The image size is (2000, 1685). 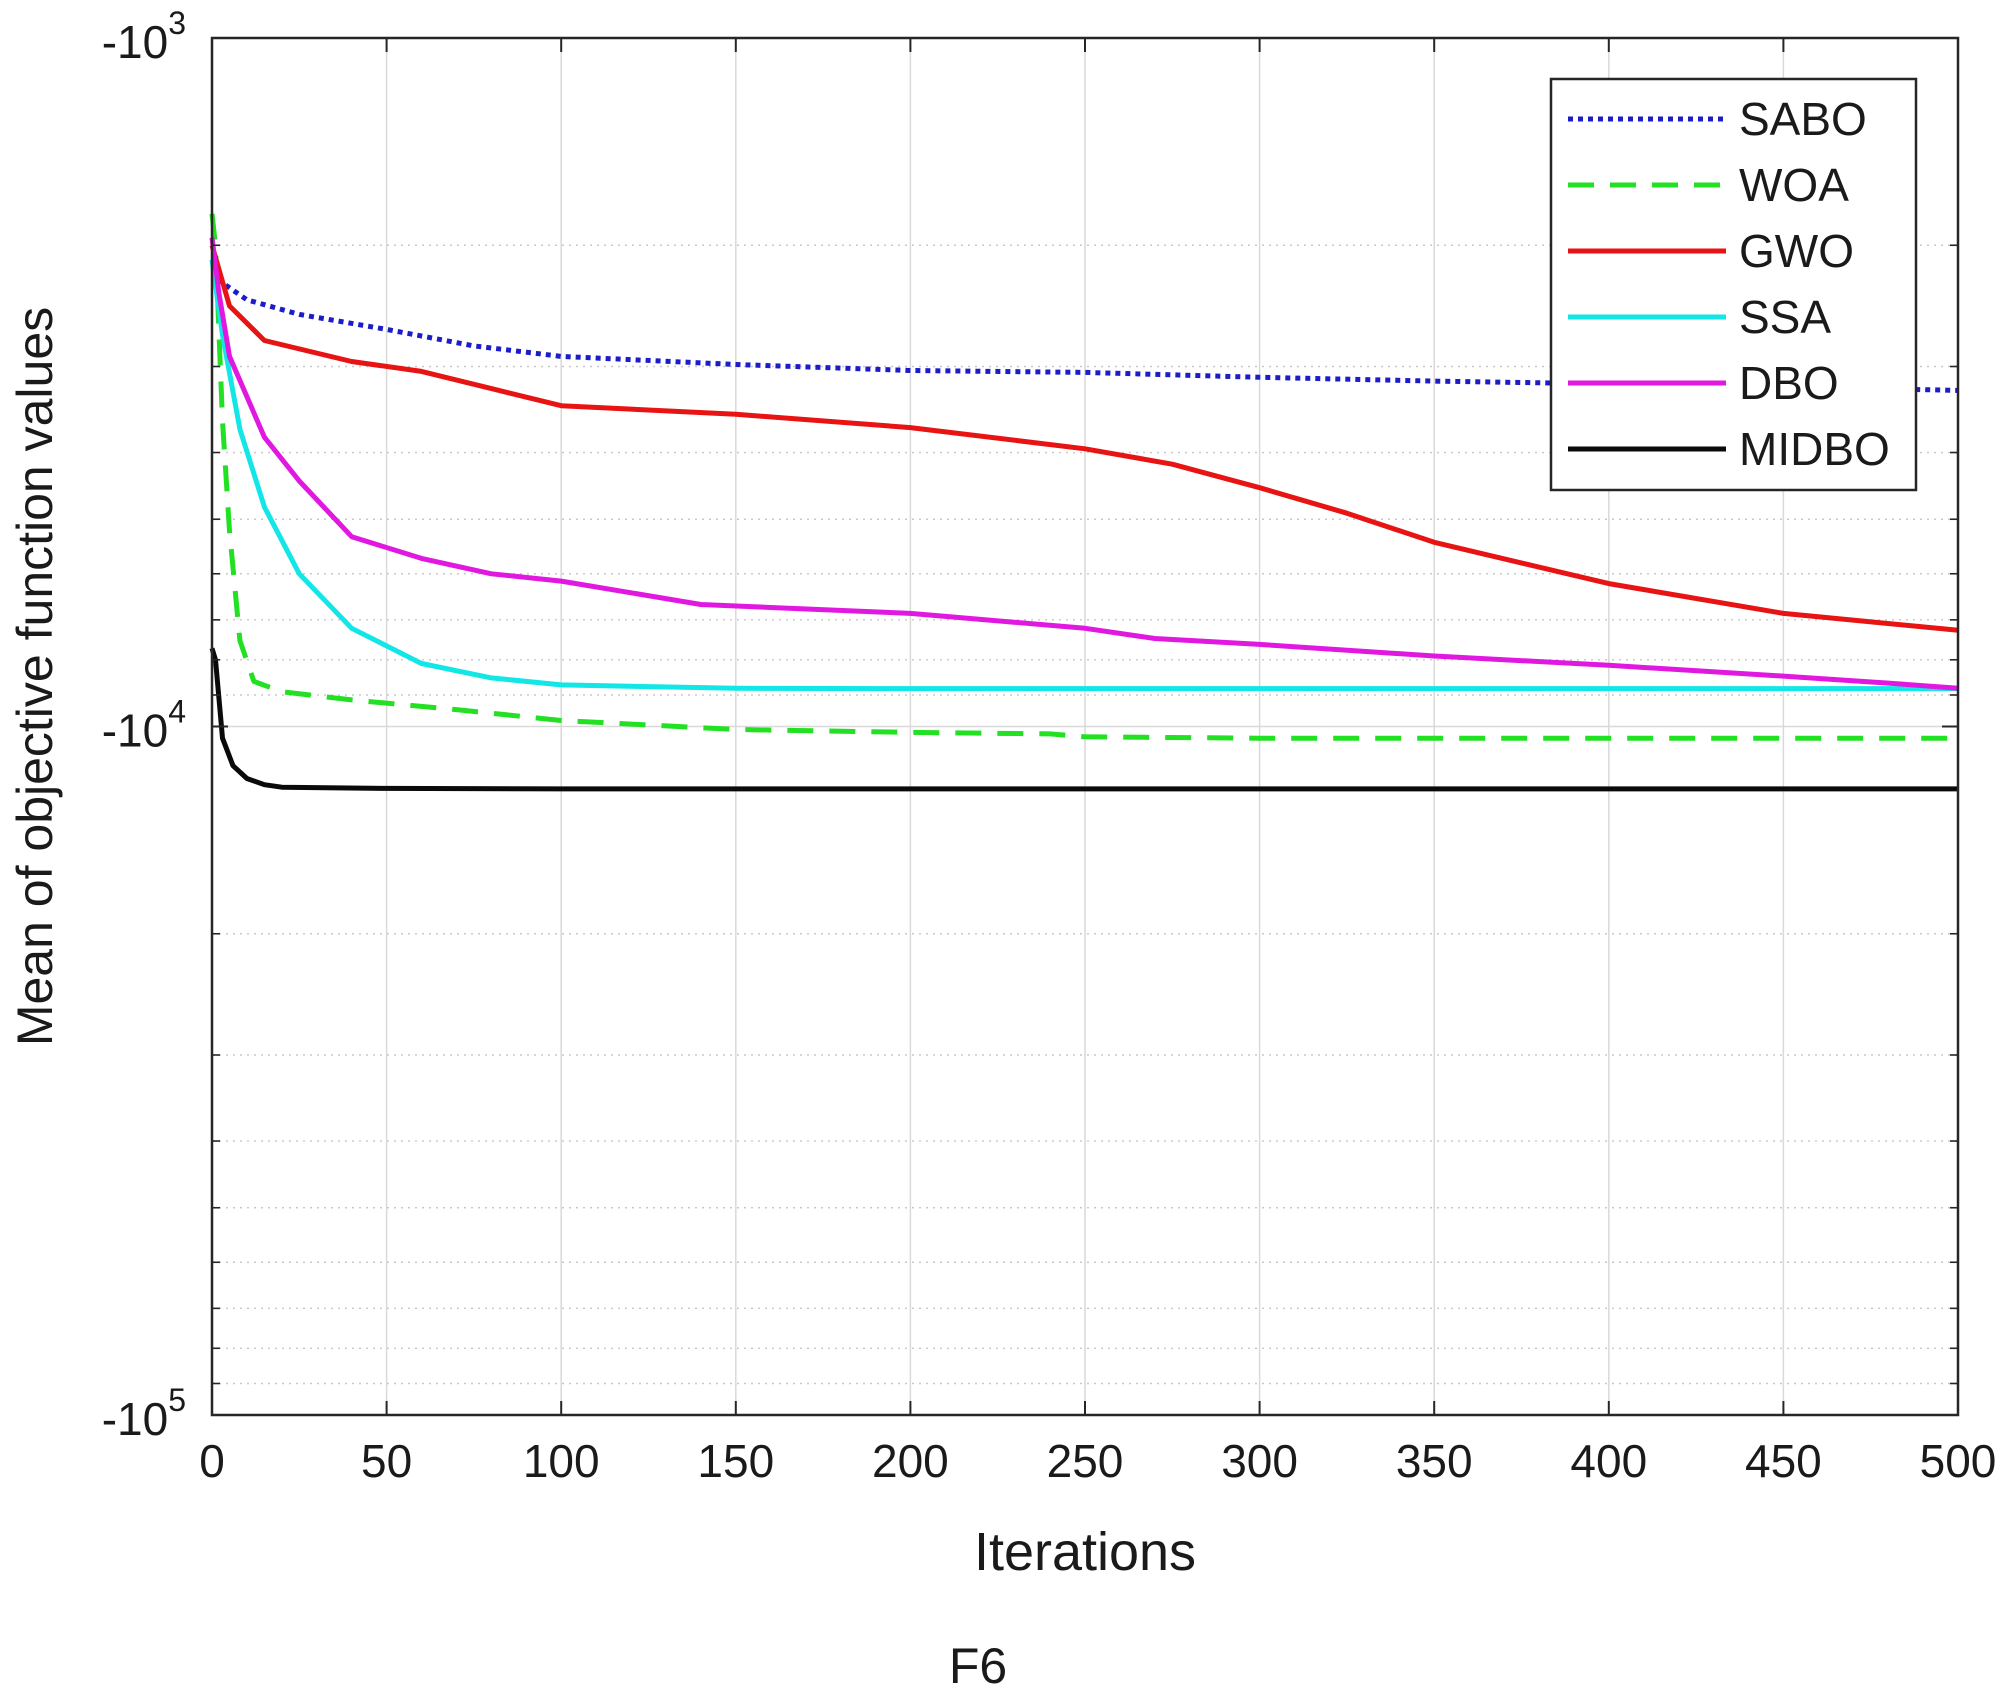 I want to click on legend-label-sabo: SABO, so click(x=1803, y=119).